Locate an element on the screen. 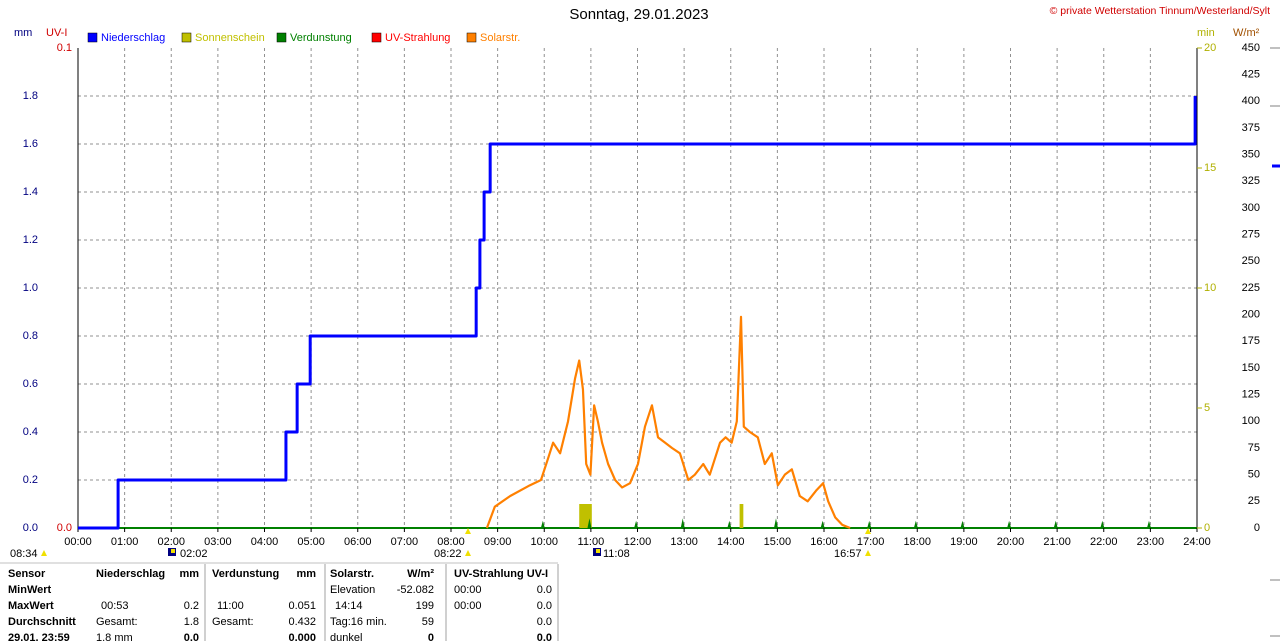 The width and height of the screenshot is (1280, 641). marker-label: 16:57 is located at coordinates (848, 554).